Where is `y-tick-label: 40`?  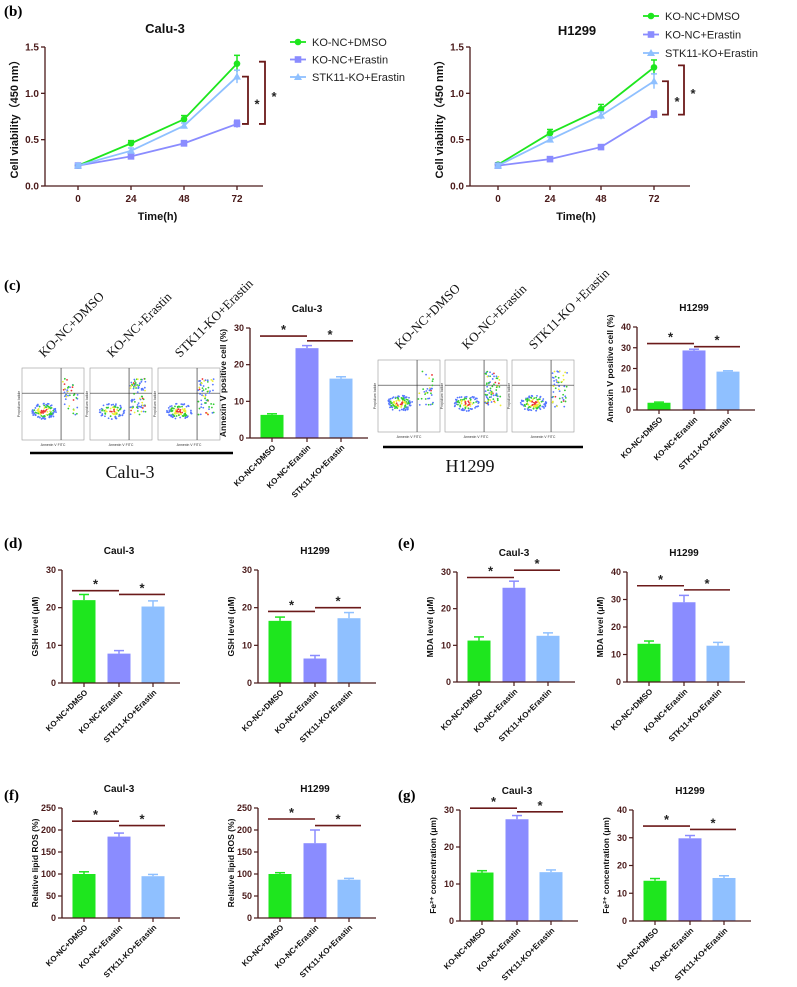 y-tick-label: 40 is located at coordinates (622, 810).